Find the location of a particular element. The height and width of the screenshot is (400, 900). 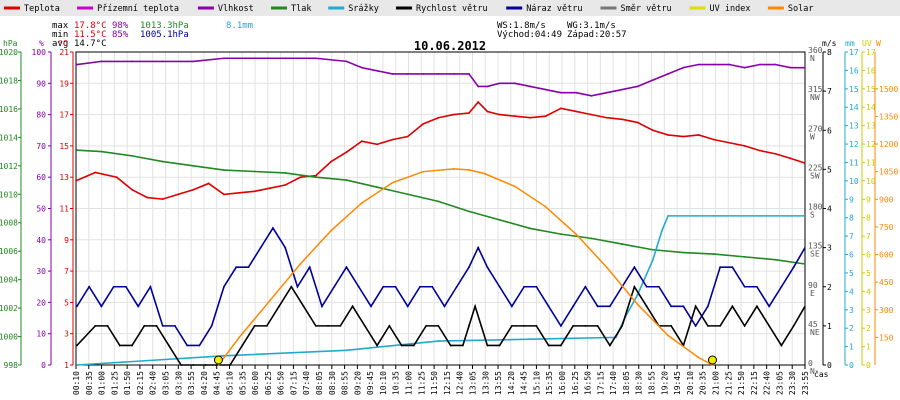

rain-tick-label-7: 7 is located at coordinates (851, 236).